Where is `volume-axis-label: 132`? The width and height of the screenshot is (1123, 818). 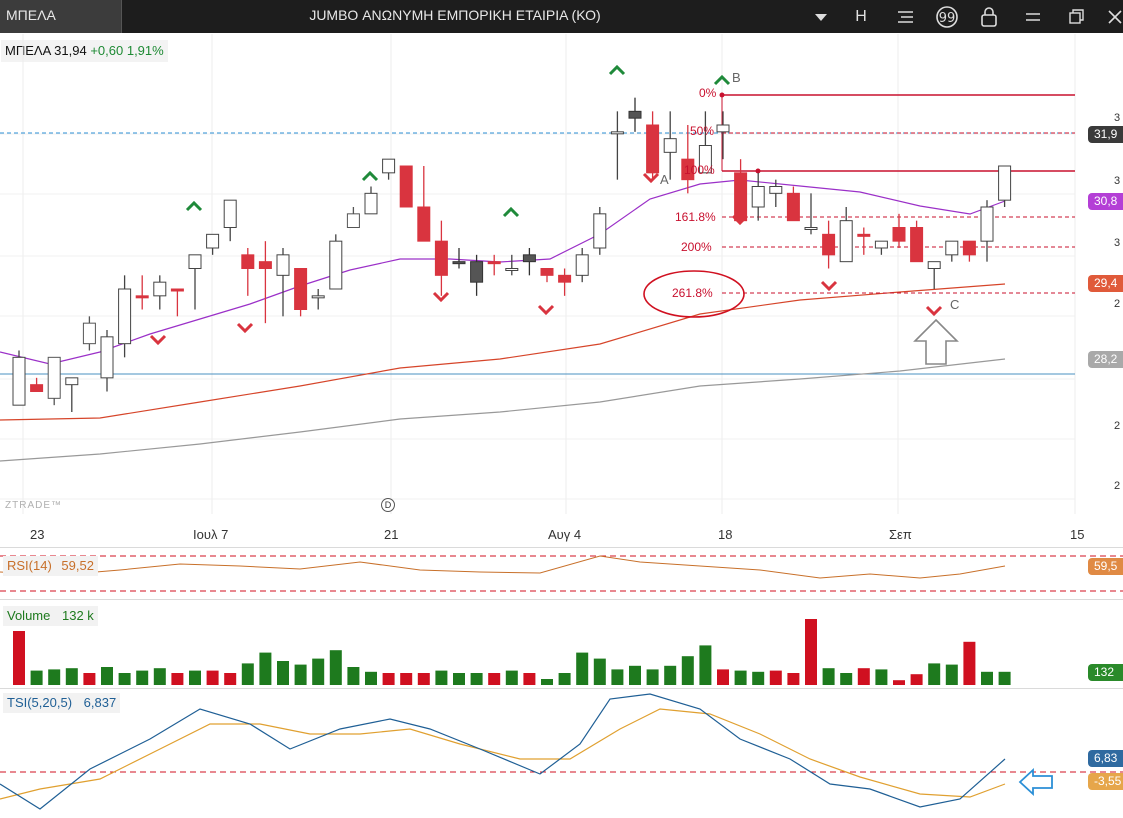 volume-axis-label: 132 is located at coordinates (1105, 672).